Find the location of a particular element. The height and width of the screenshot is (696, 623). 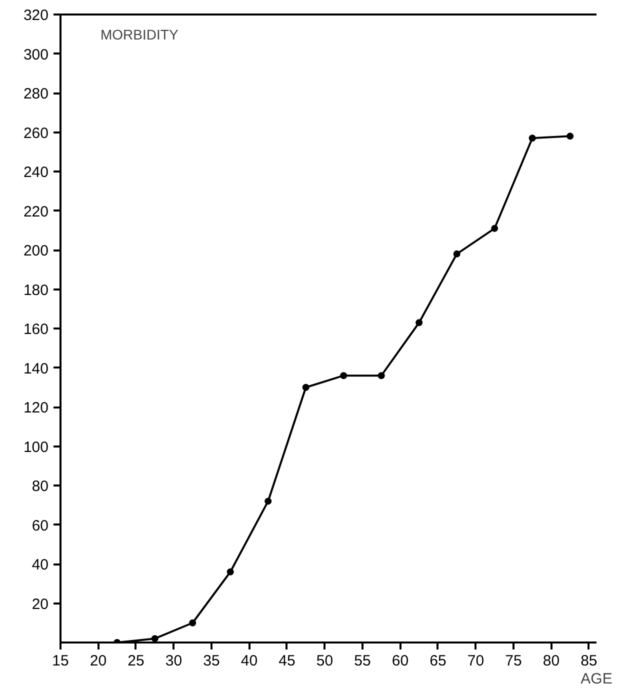

y-tick-label: 60 is located at coordinates (40, 525).